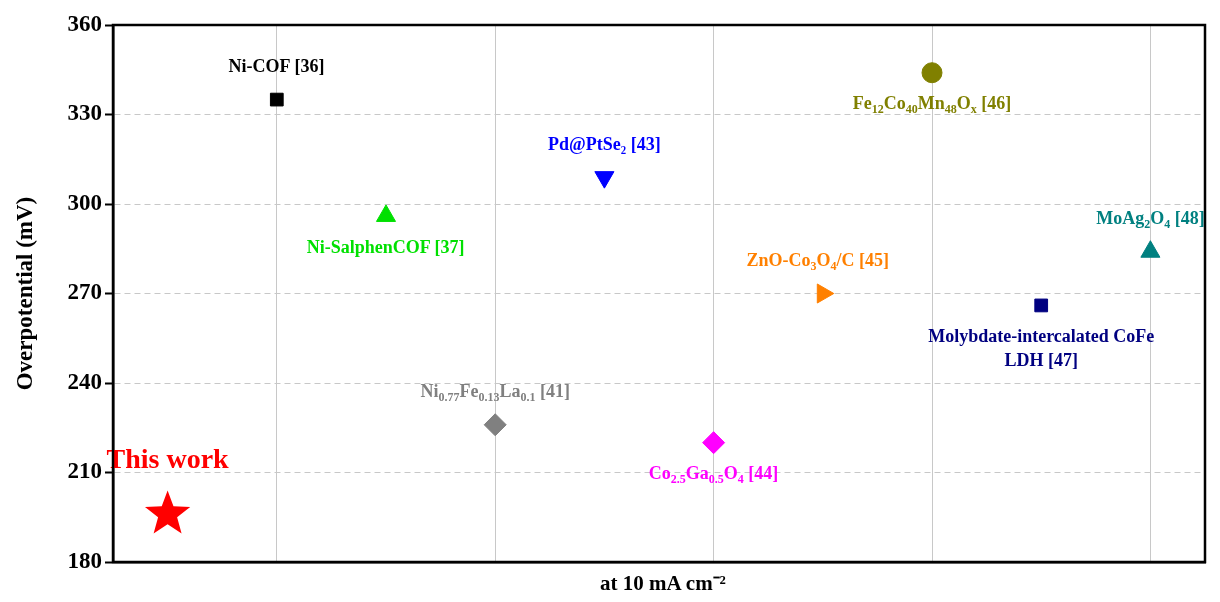 The height and width of the screenshot is (602, 1220). Describe the element at coordinates (84, 381) in the screenshot. I see `y-tick-label: 240` at that location.